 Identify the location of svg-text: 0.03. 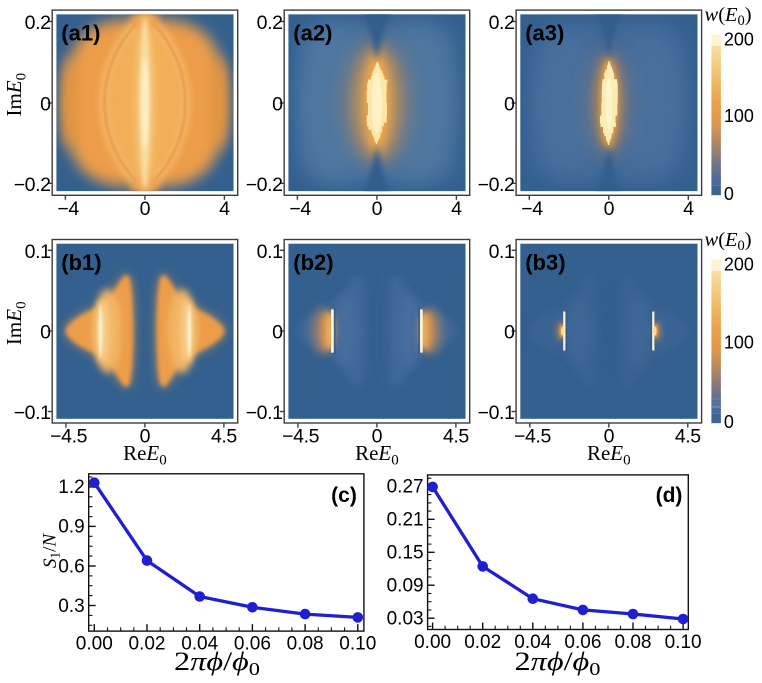
(405, 619).